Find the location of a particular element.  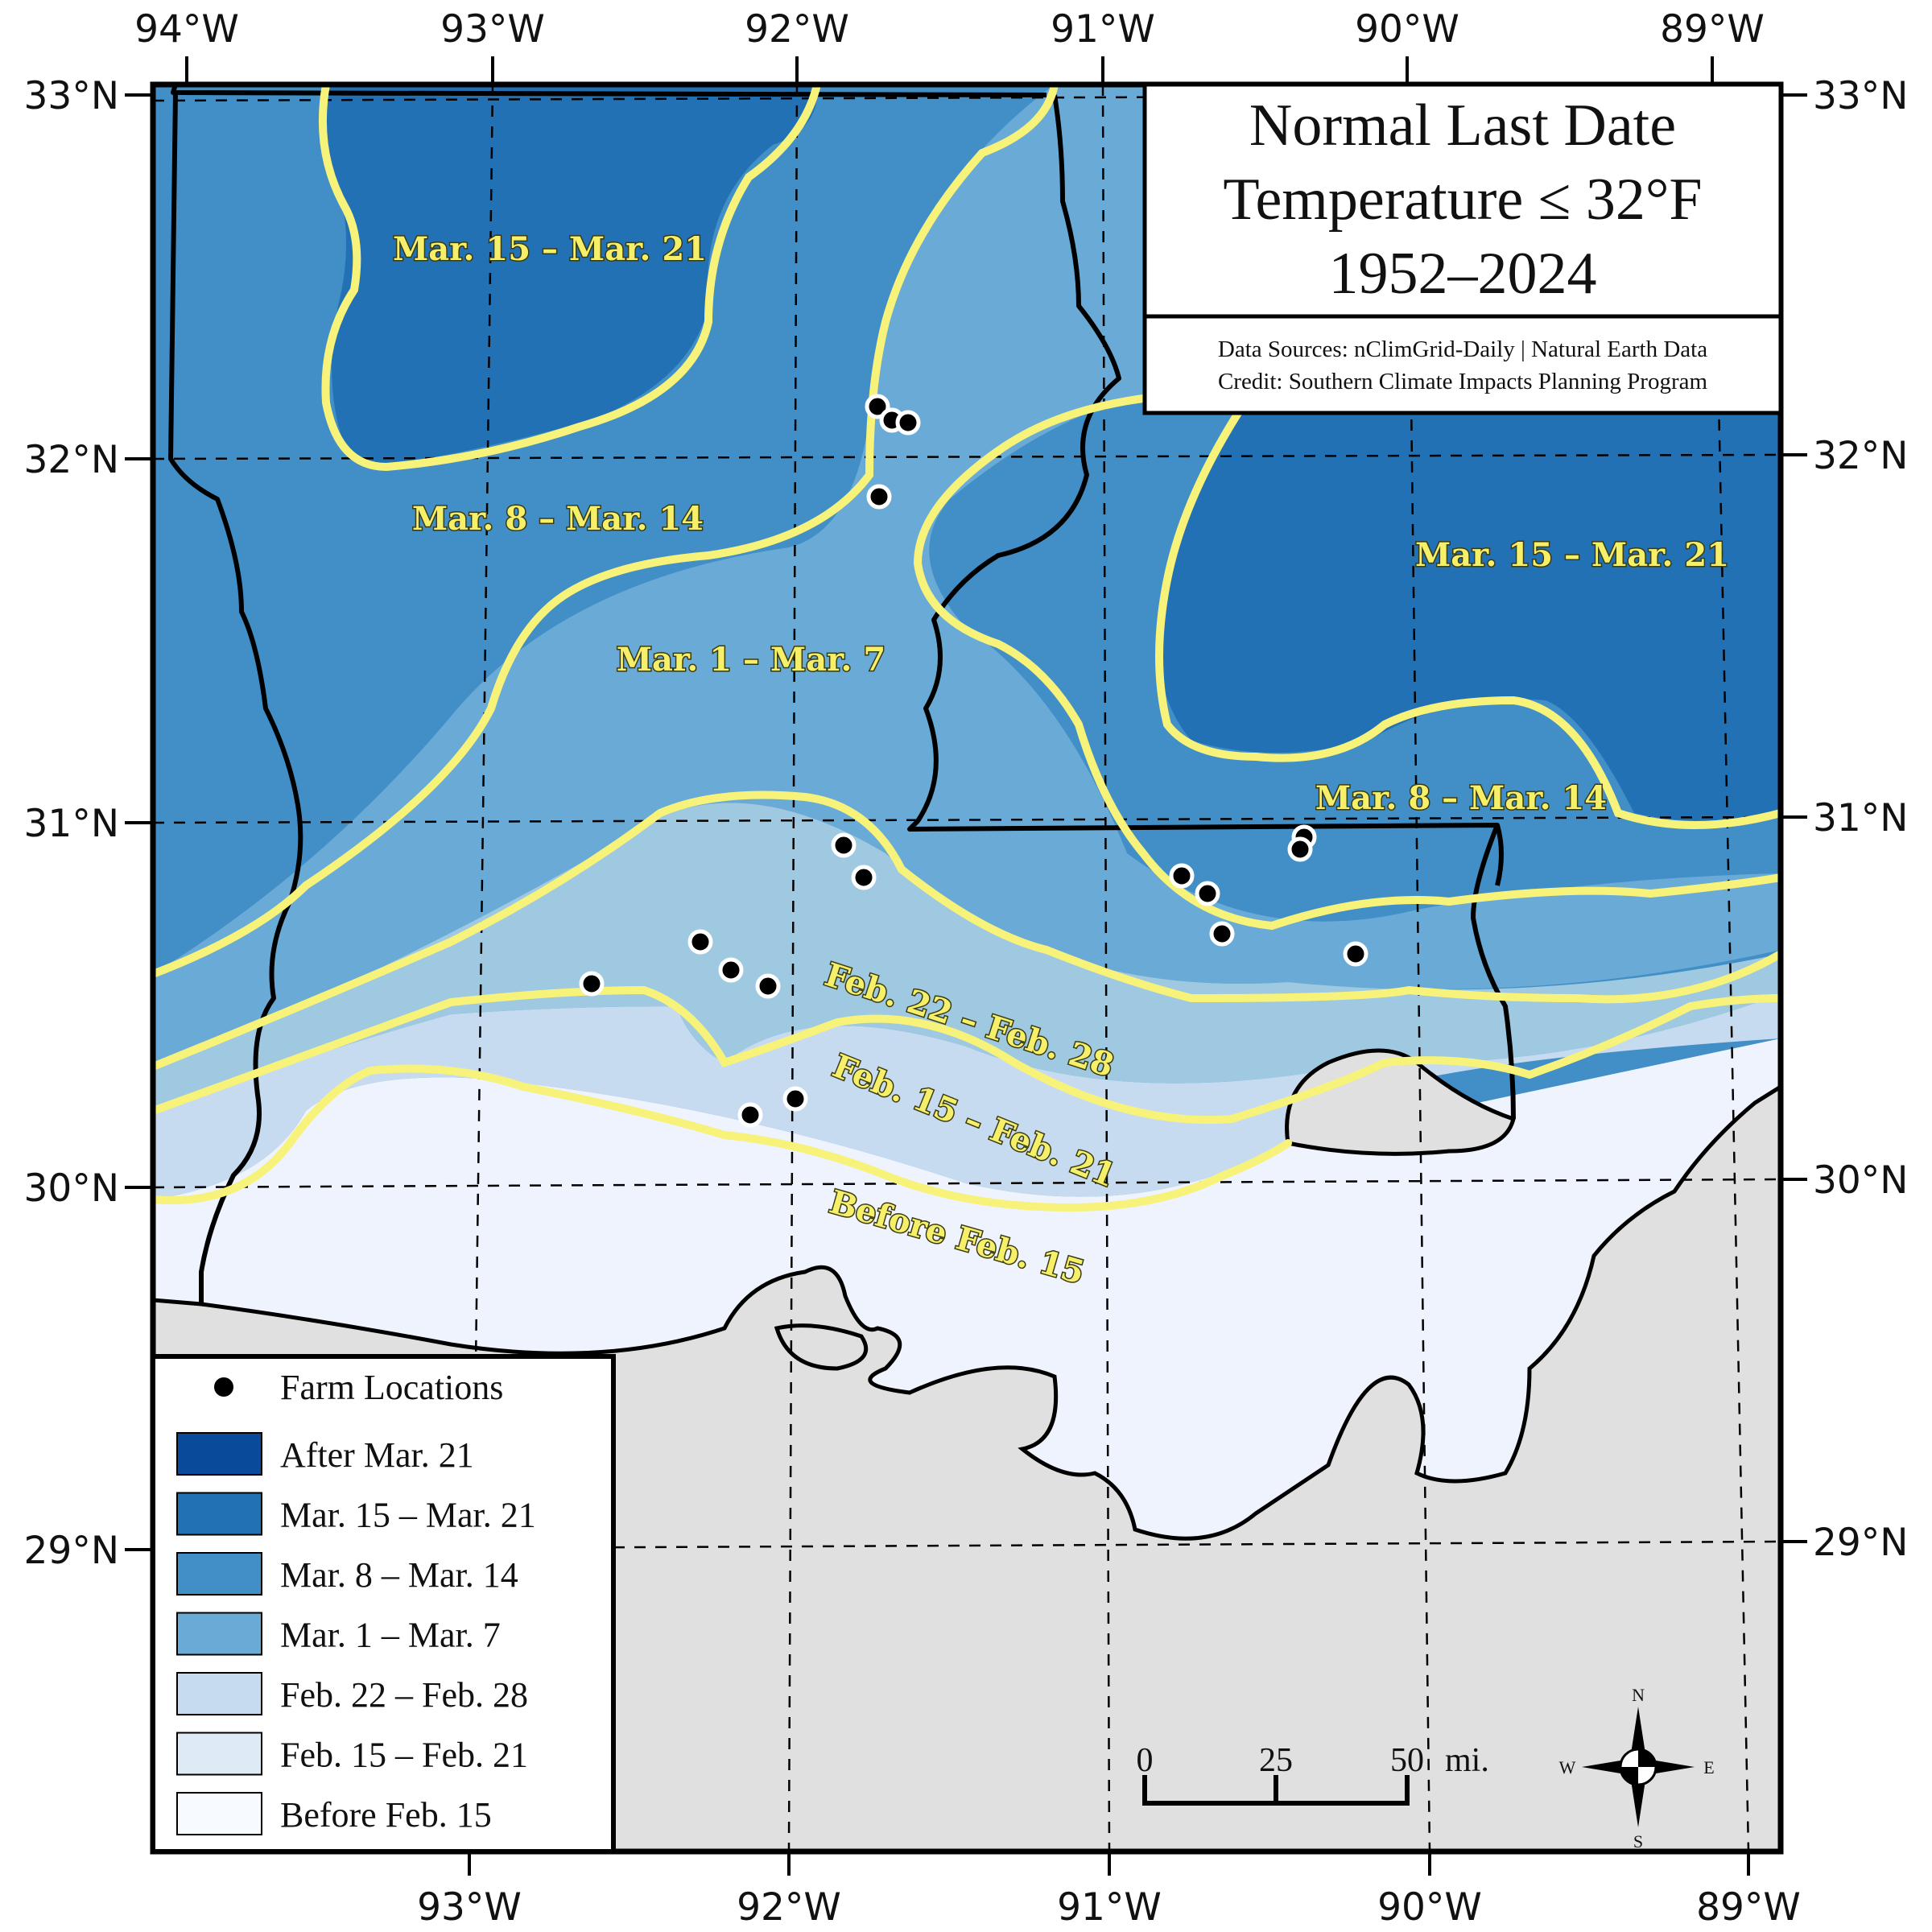

map-title-line3: 1952–2024 is located at coordinates (1463, 274).